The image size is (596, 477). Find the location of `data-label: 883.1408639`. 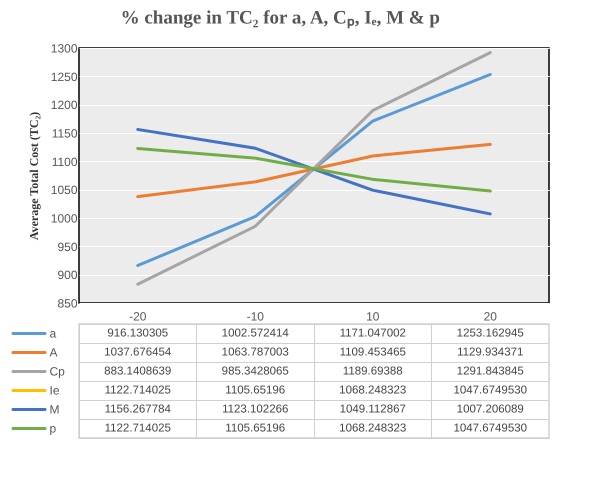

data-label: 883.1408639 is located at coordinates (138, 372).